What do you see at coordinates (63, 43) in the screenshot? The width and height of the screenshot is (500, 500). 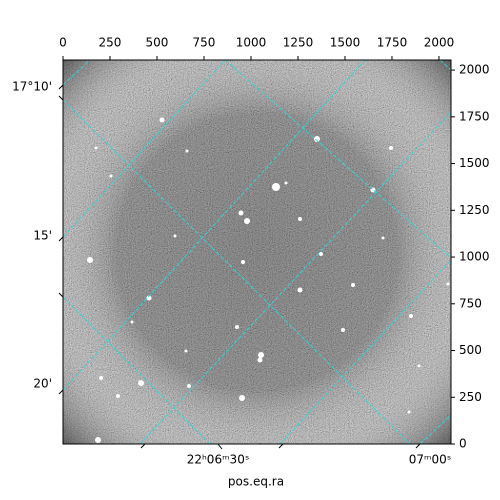 I see `x-tick-label: 0` at bounding box center [63, 43].